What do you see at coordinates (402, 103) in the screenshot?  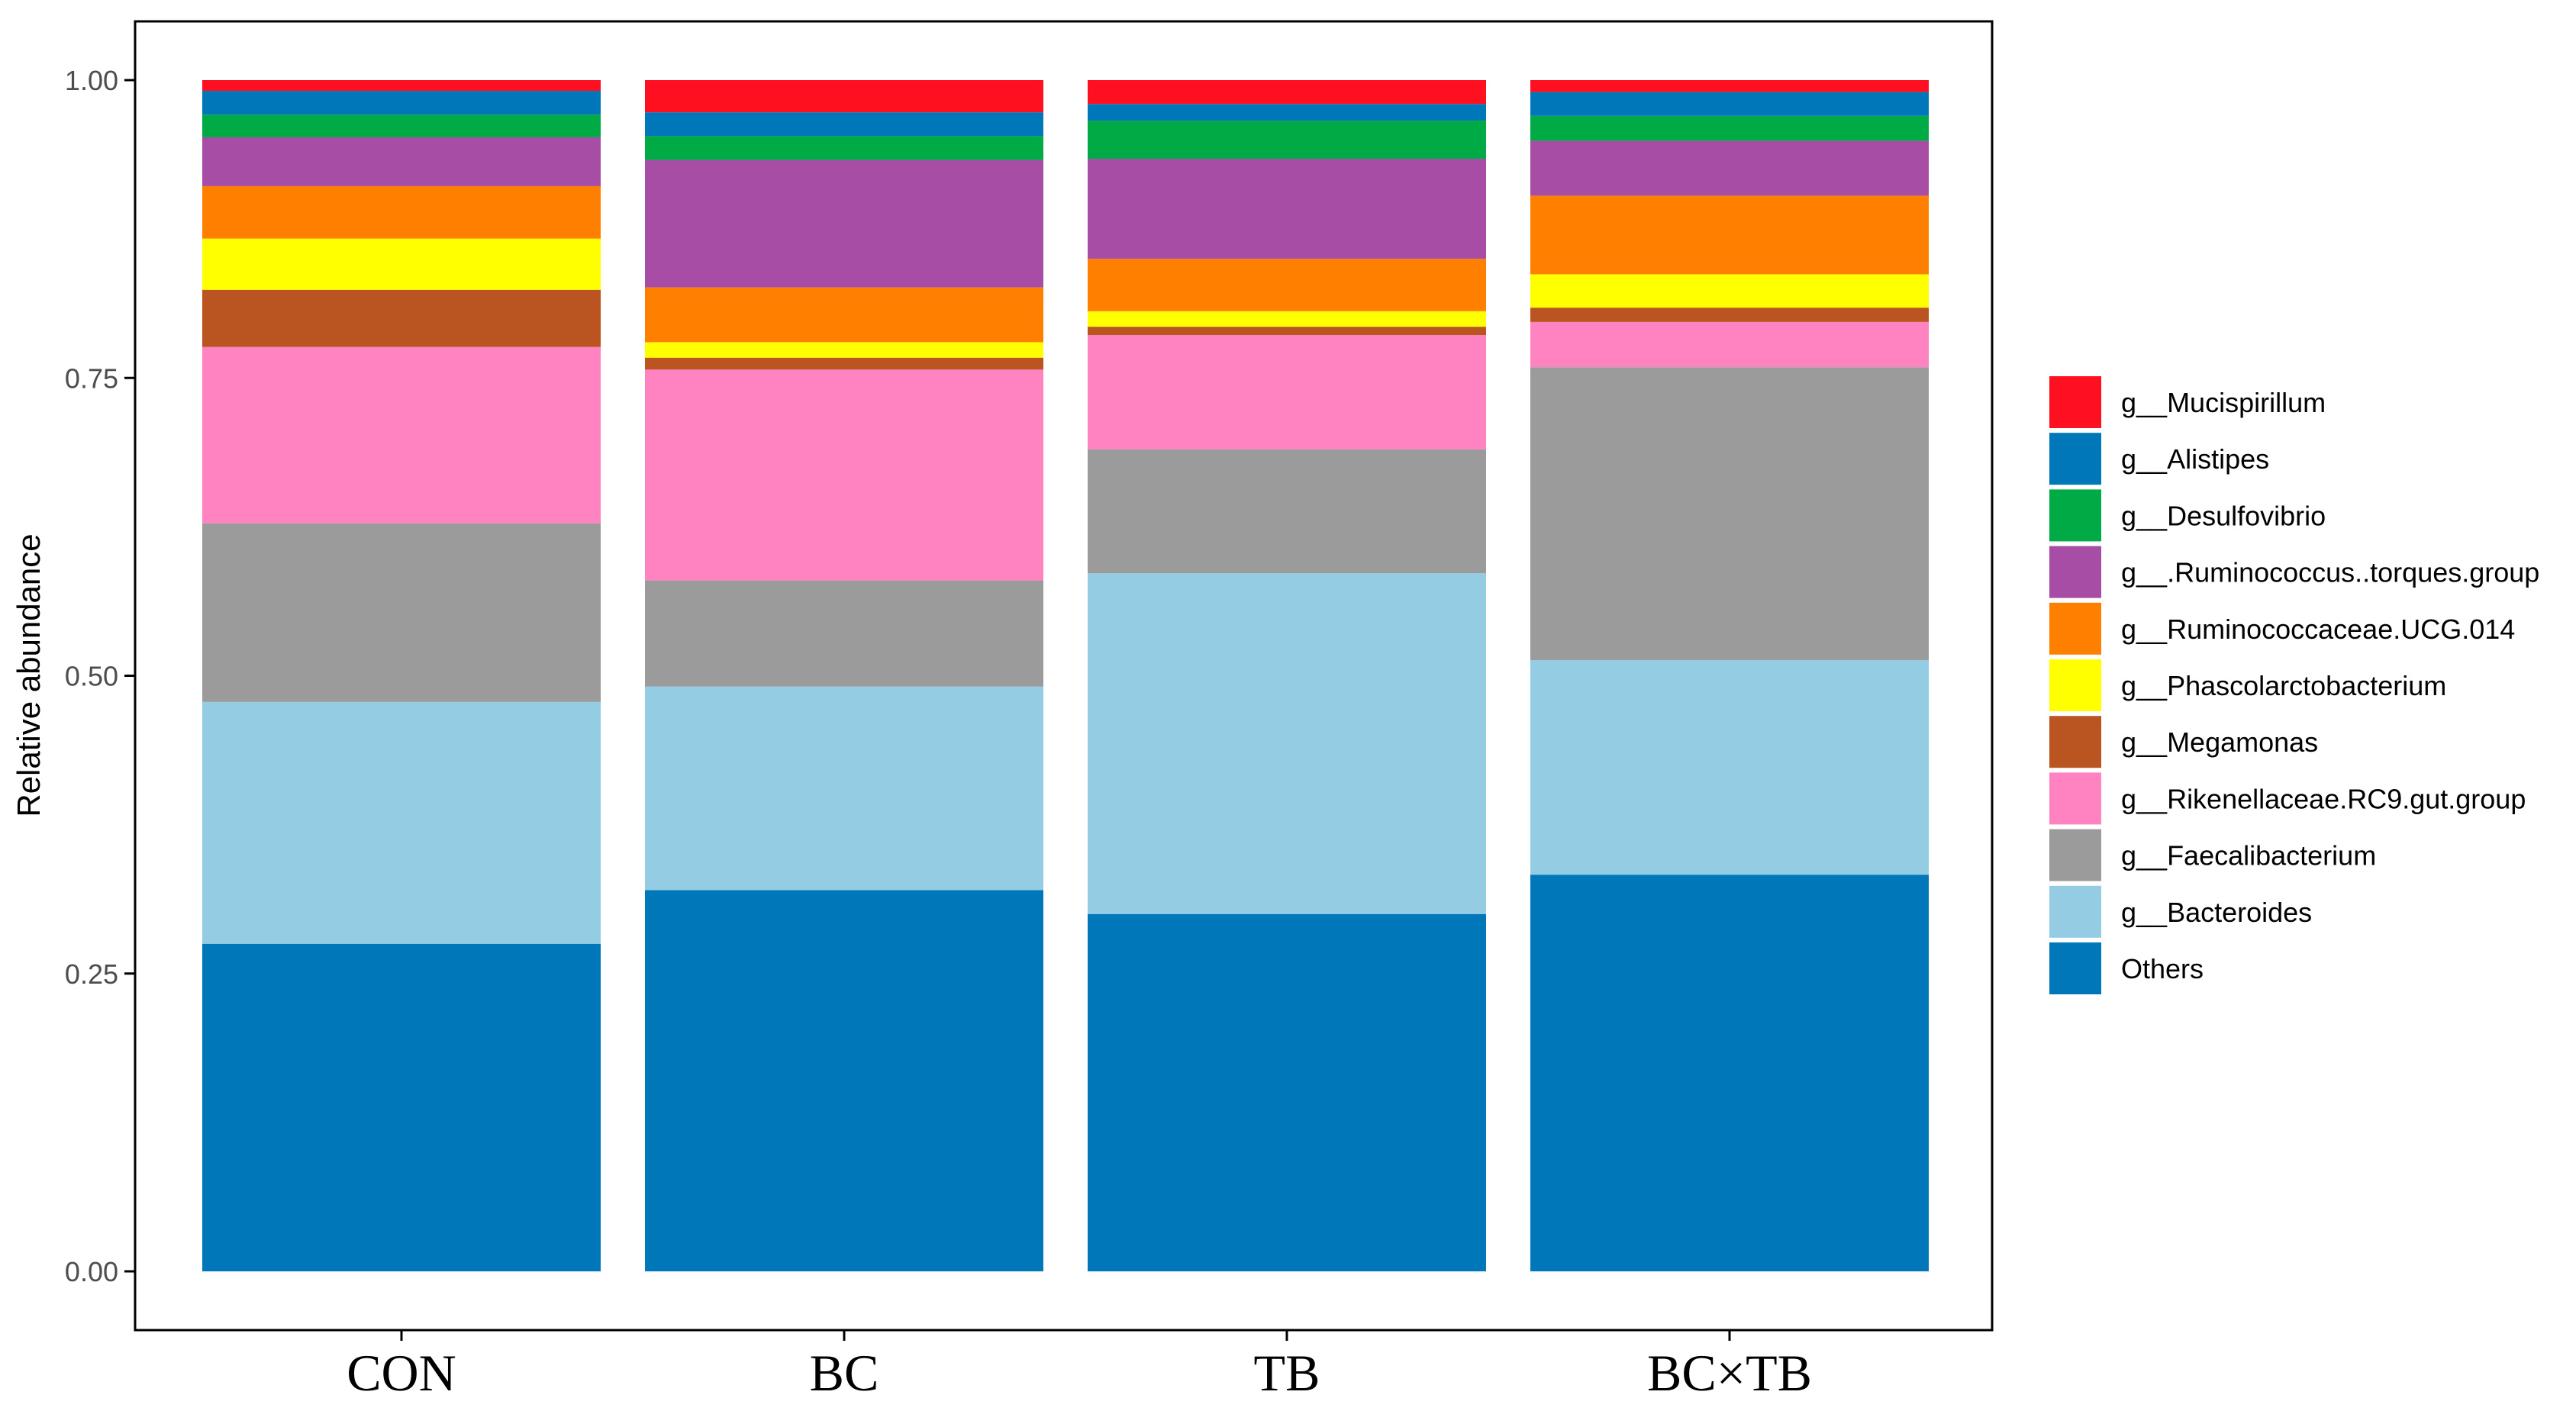 I see `bar-segment-CON-g__Alistipes` at bounding box center [402, 103].